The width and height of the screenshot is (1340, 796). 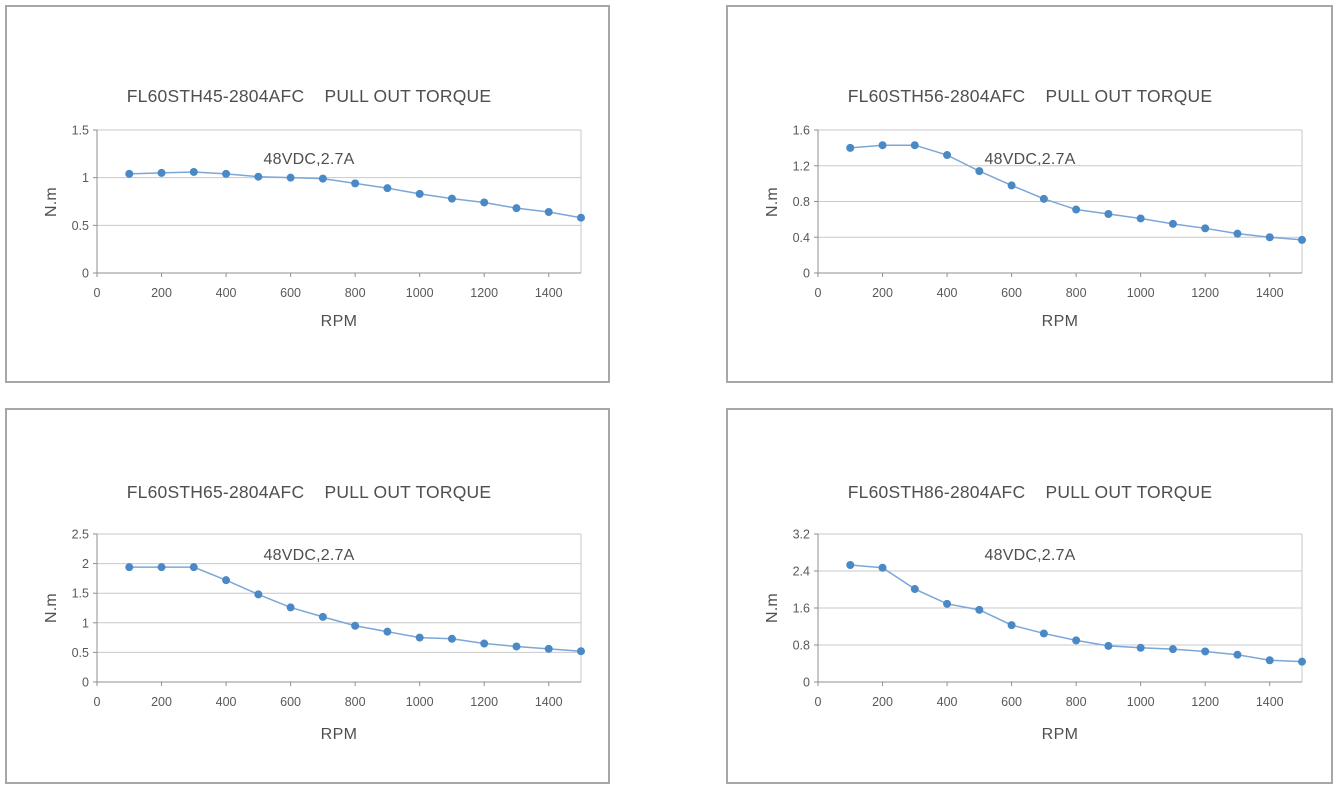 What do you see at coordinates (801, 646) in the screenshot?
I see `y-tick-label: 0.8` at bounding box center [801, 646].